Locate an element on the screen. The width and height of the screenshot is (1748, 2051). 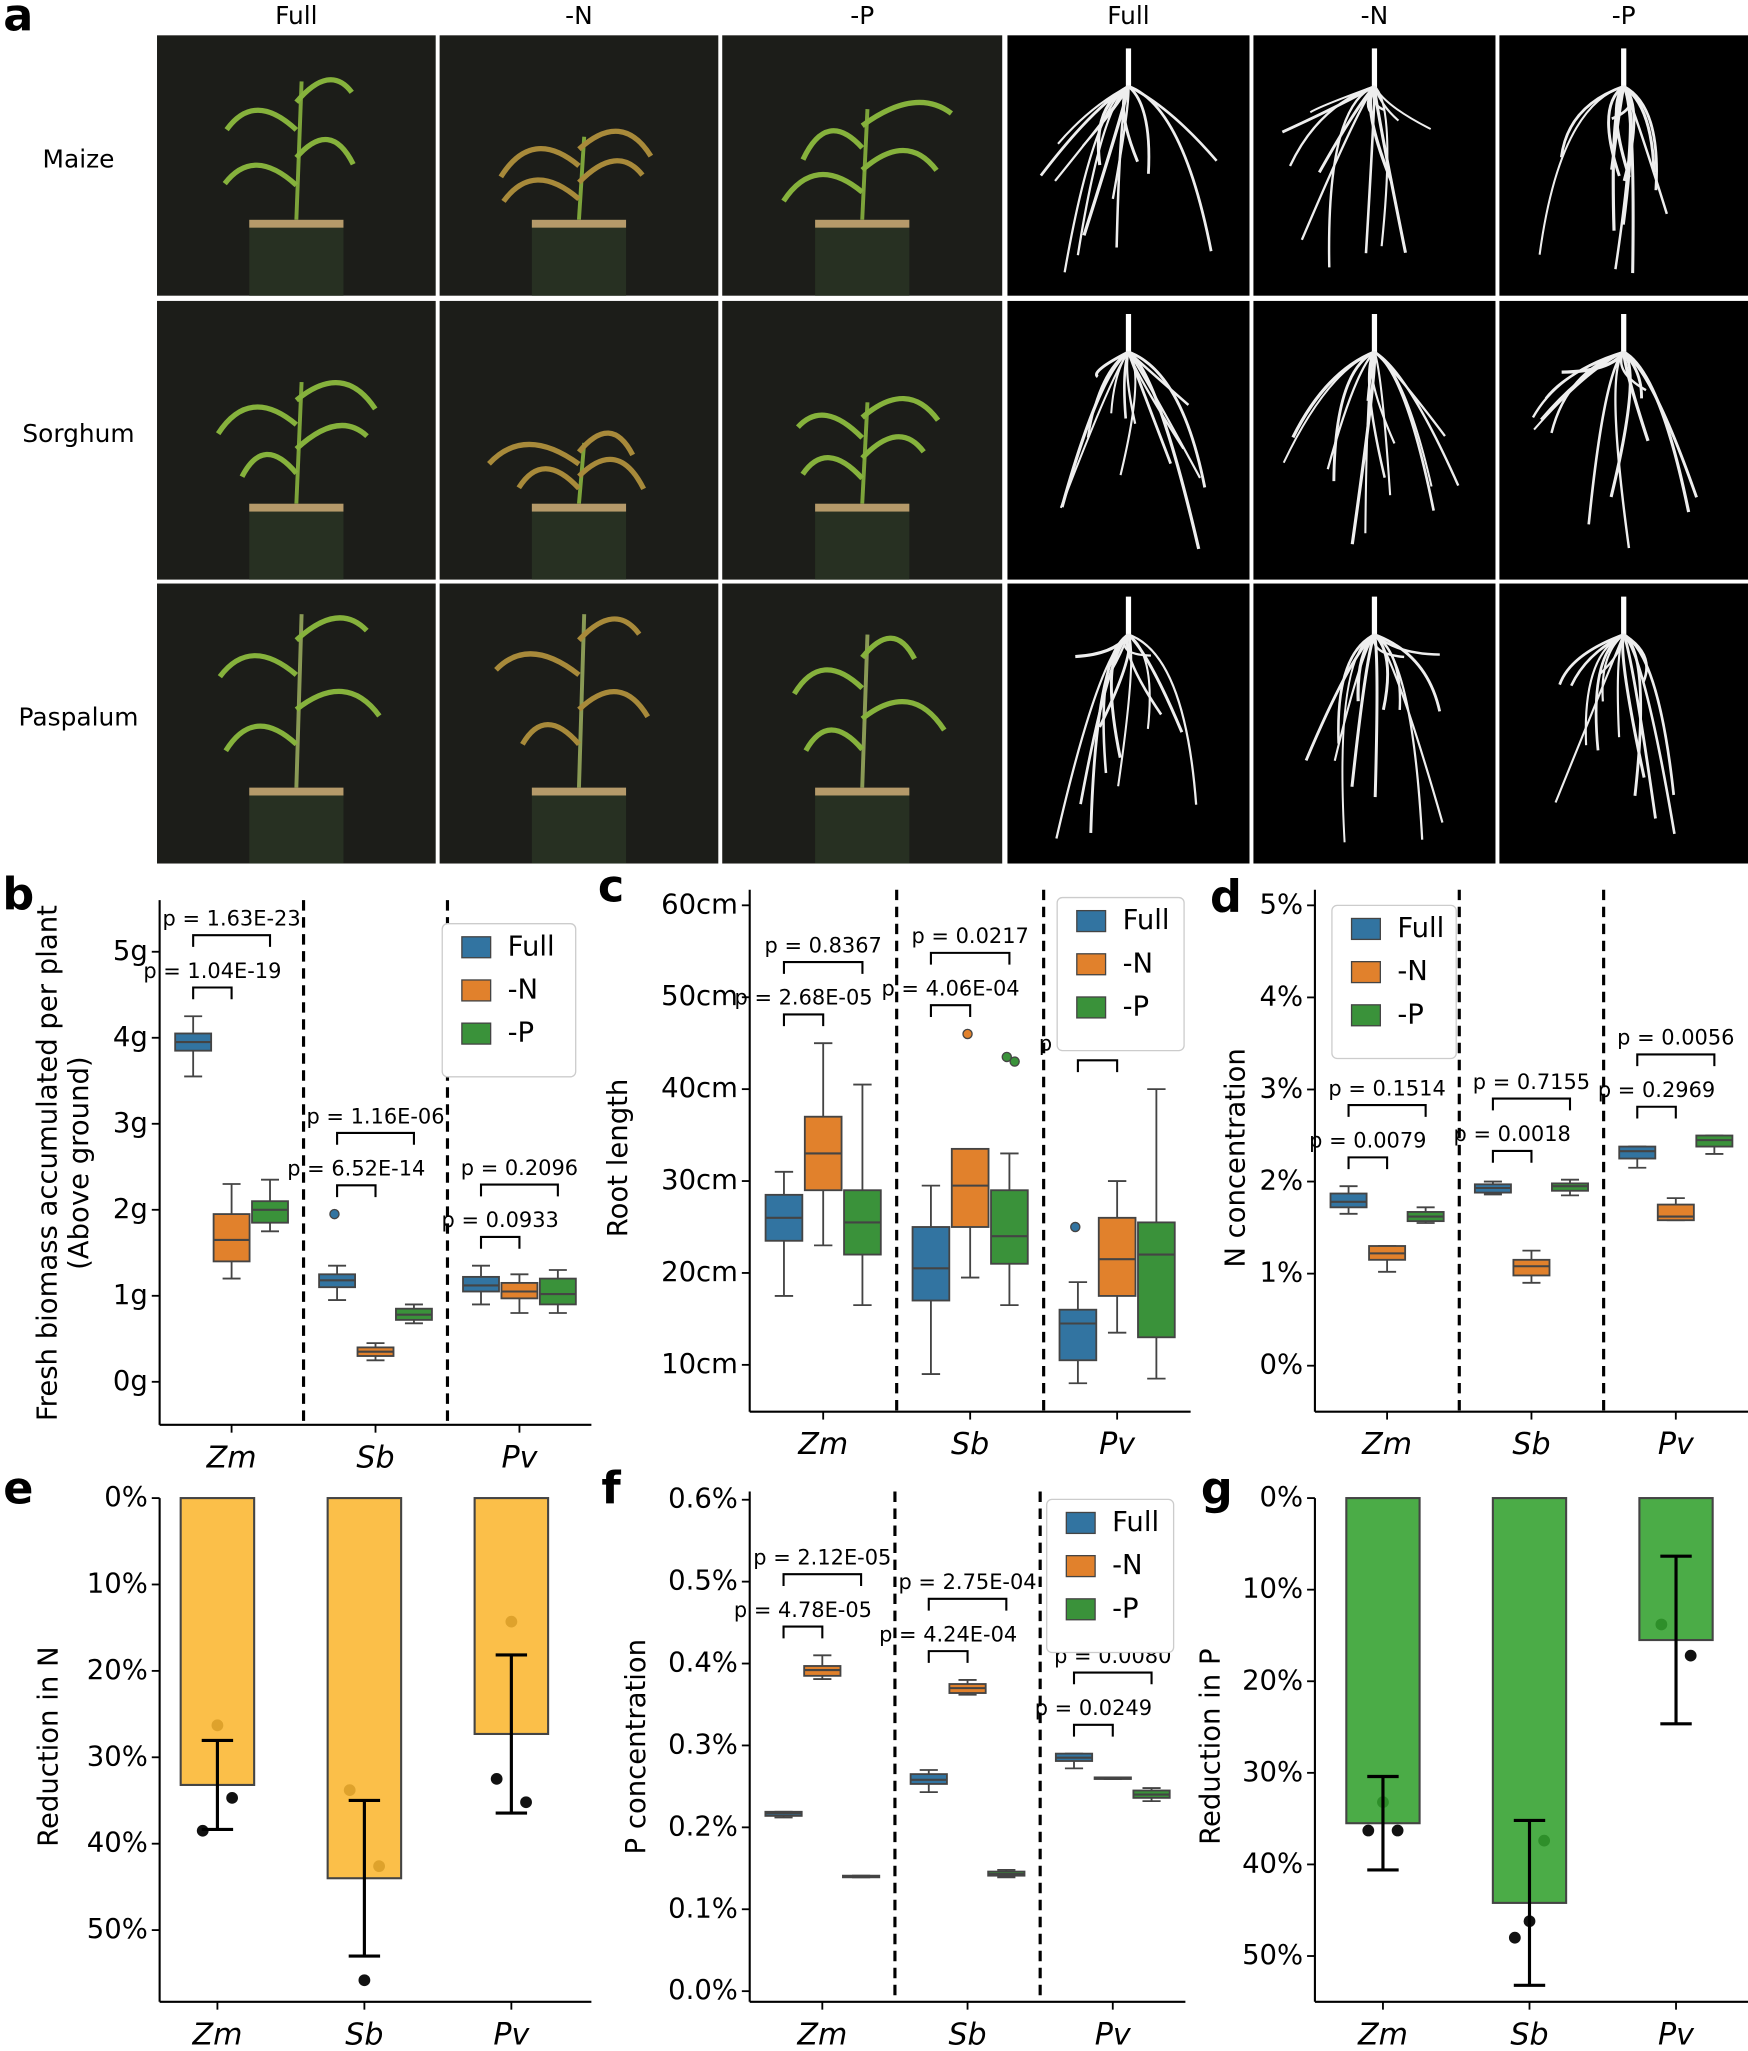
p-value: p = 4.24E-04 is located at coordinates (948, 1634).